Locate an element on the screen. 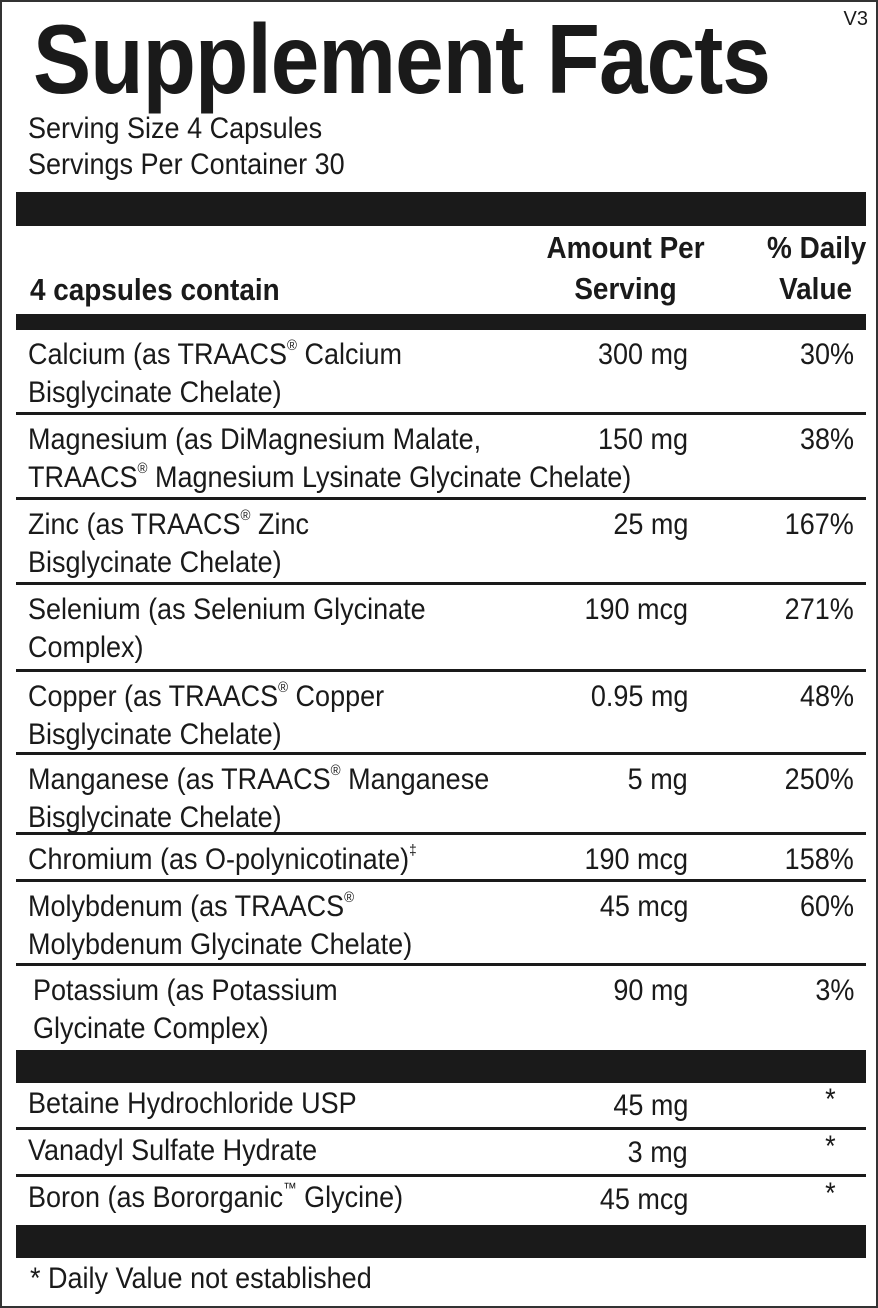 The width and height of the screenshot is (878, 1308). nutrient-name-line1: Copper (as TRAACS® Copper is located at coordinates (206, 696).